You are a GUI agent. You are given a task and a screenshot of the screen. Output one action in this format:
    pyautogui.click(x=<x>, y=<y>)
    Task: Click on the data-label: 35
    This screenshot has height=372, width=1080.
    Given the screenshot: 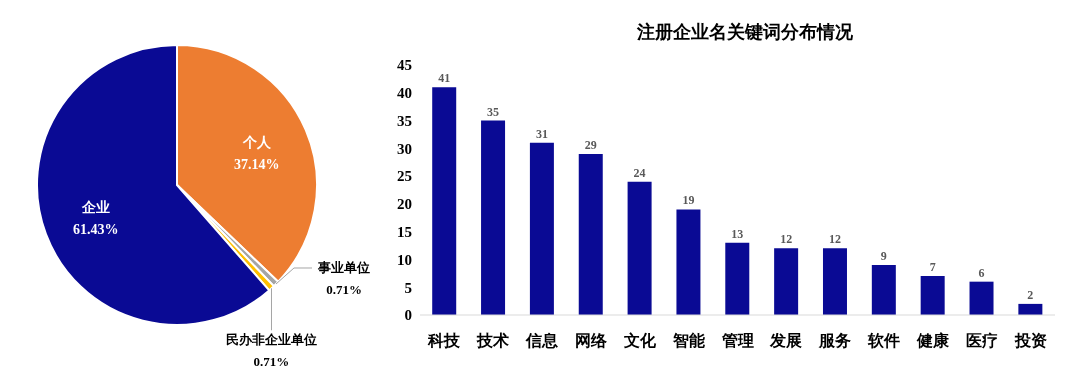 What is the action you would take?
    pyautogui.click(x=493, y=111)
    